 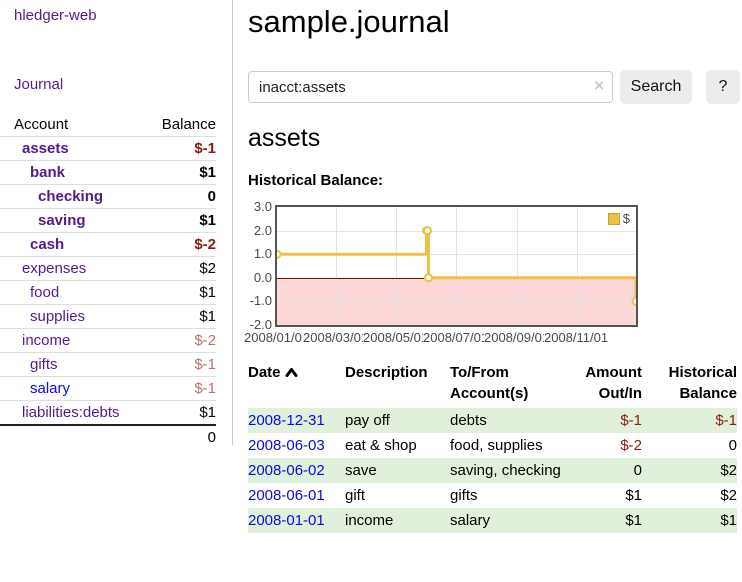 I want to click on transaction-accounts: saving, checking, so click(x=505, y=470).